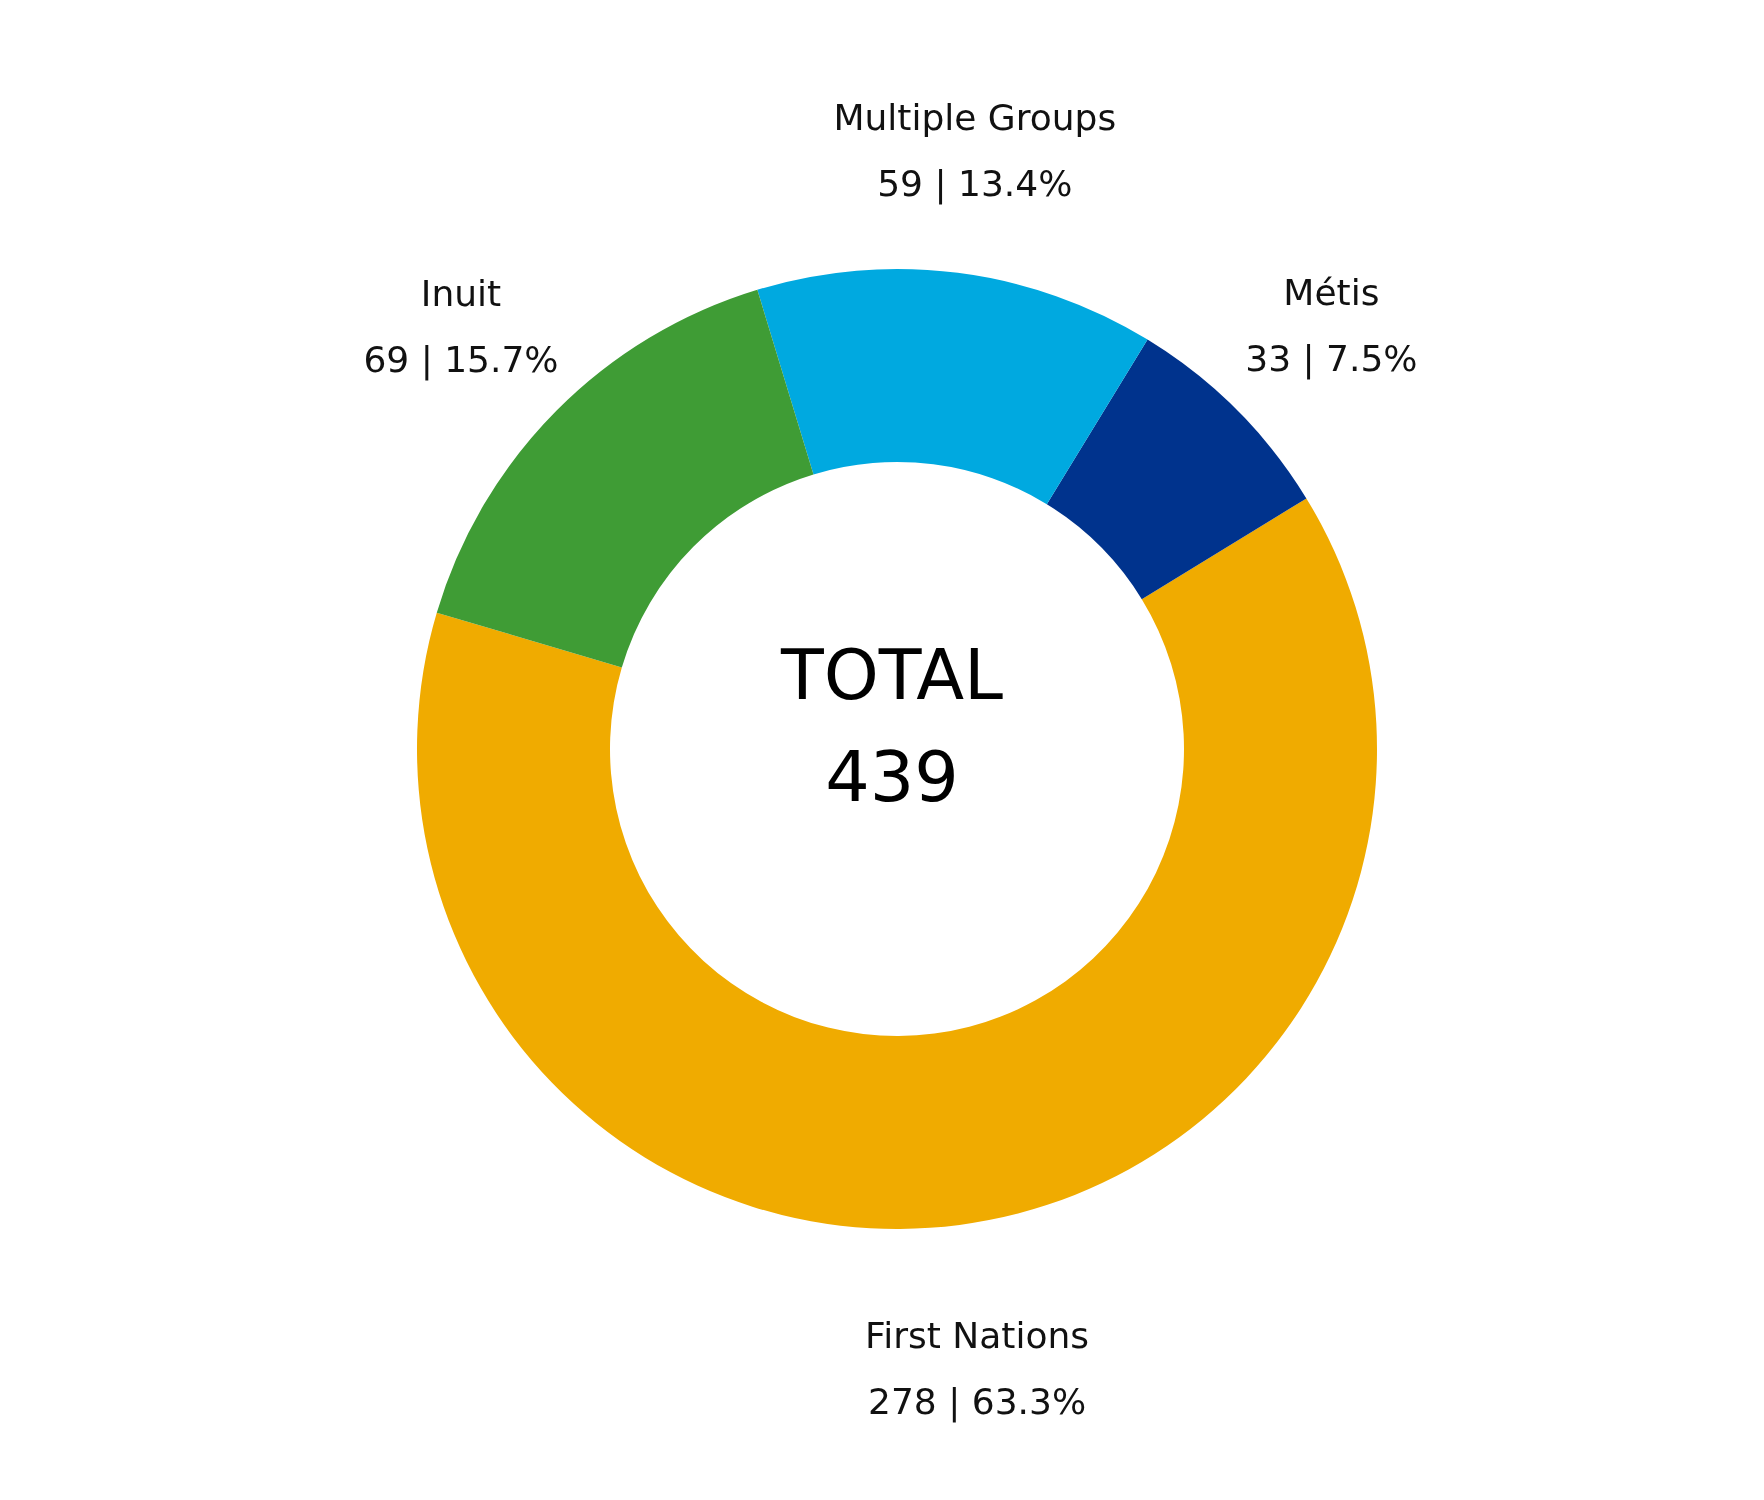  Describe the element at coordinates (1331, 292) in the screenshot. I see `slice-label: Métis` at that location.